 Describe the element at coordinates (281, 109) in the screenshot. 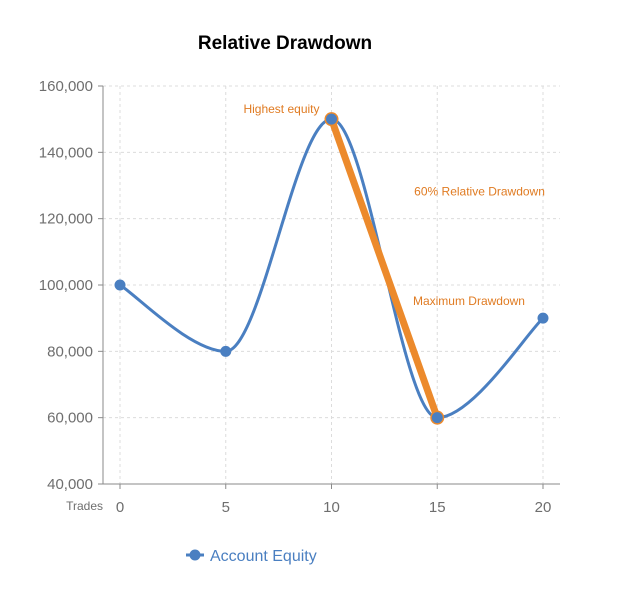

I see `annotation-highest: Highest equity` at that location.